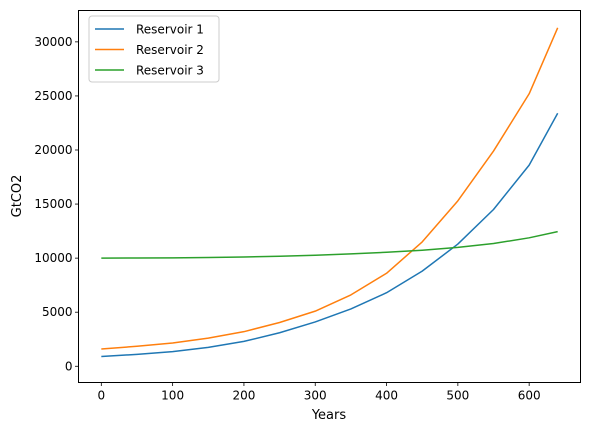  Describe the element at coordinates (53, 150) in the screenshot. I see `y-tick-label: 20000` at that location.